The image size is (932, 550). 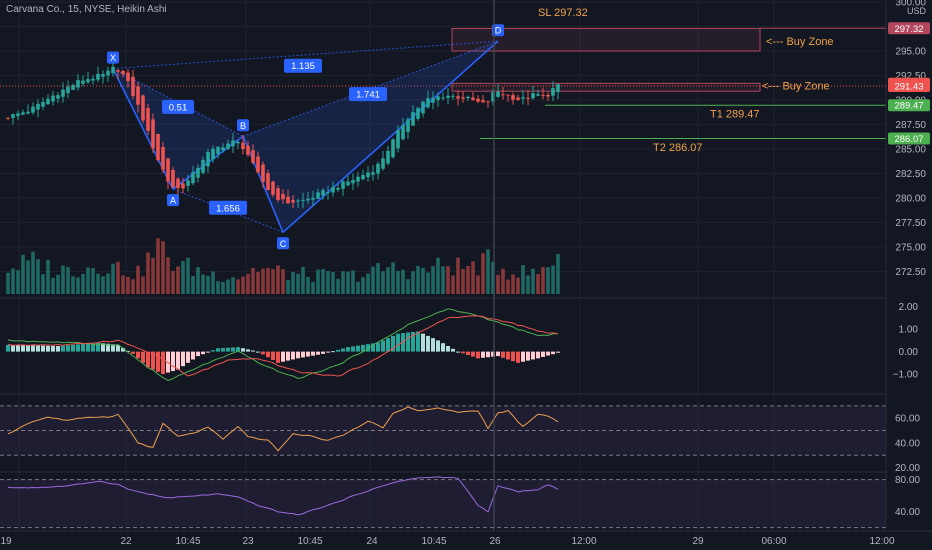 What do you see at coordinates (910, 150) in the screenshot?
I see `price-tick-label: 285.00` at bounding box center [910, 150].